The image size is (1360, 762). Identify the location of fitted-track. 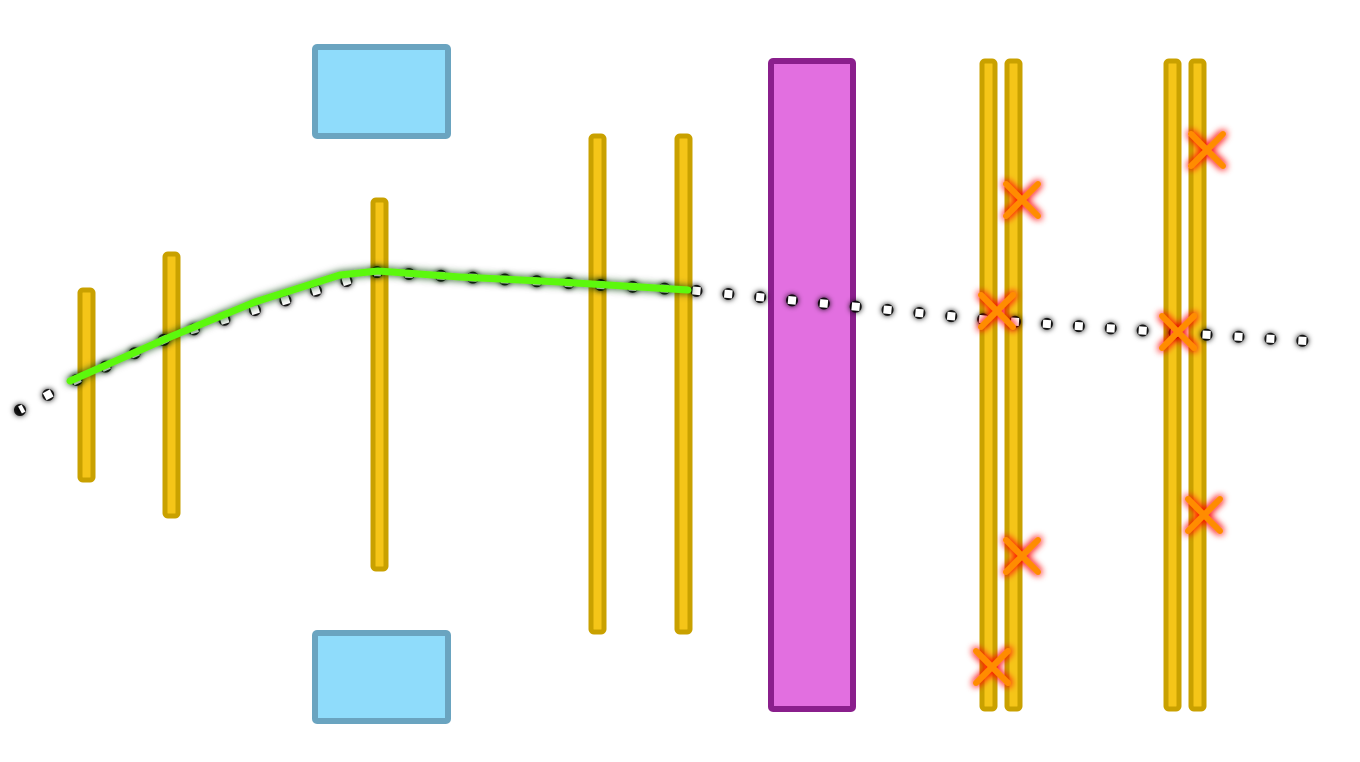
(379, 326).